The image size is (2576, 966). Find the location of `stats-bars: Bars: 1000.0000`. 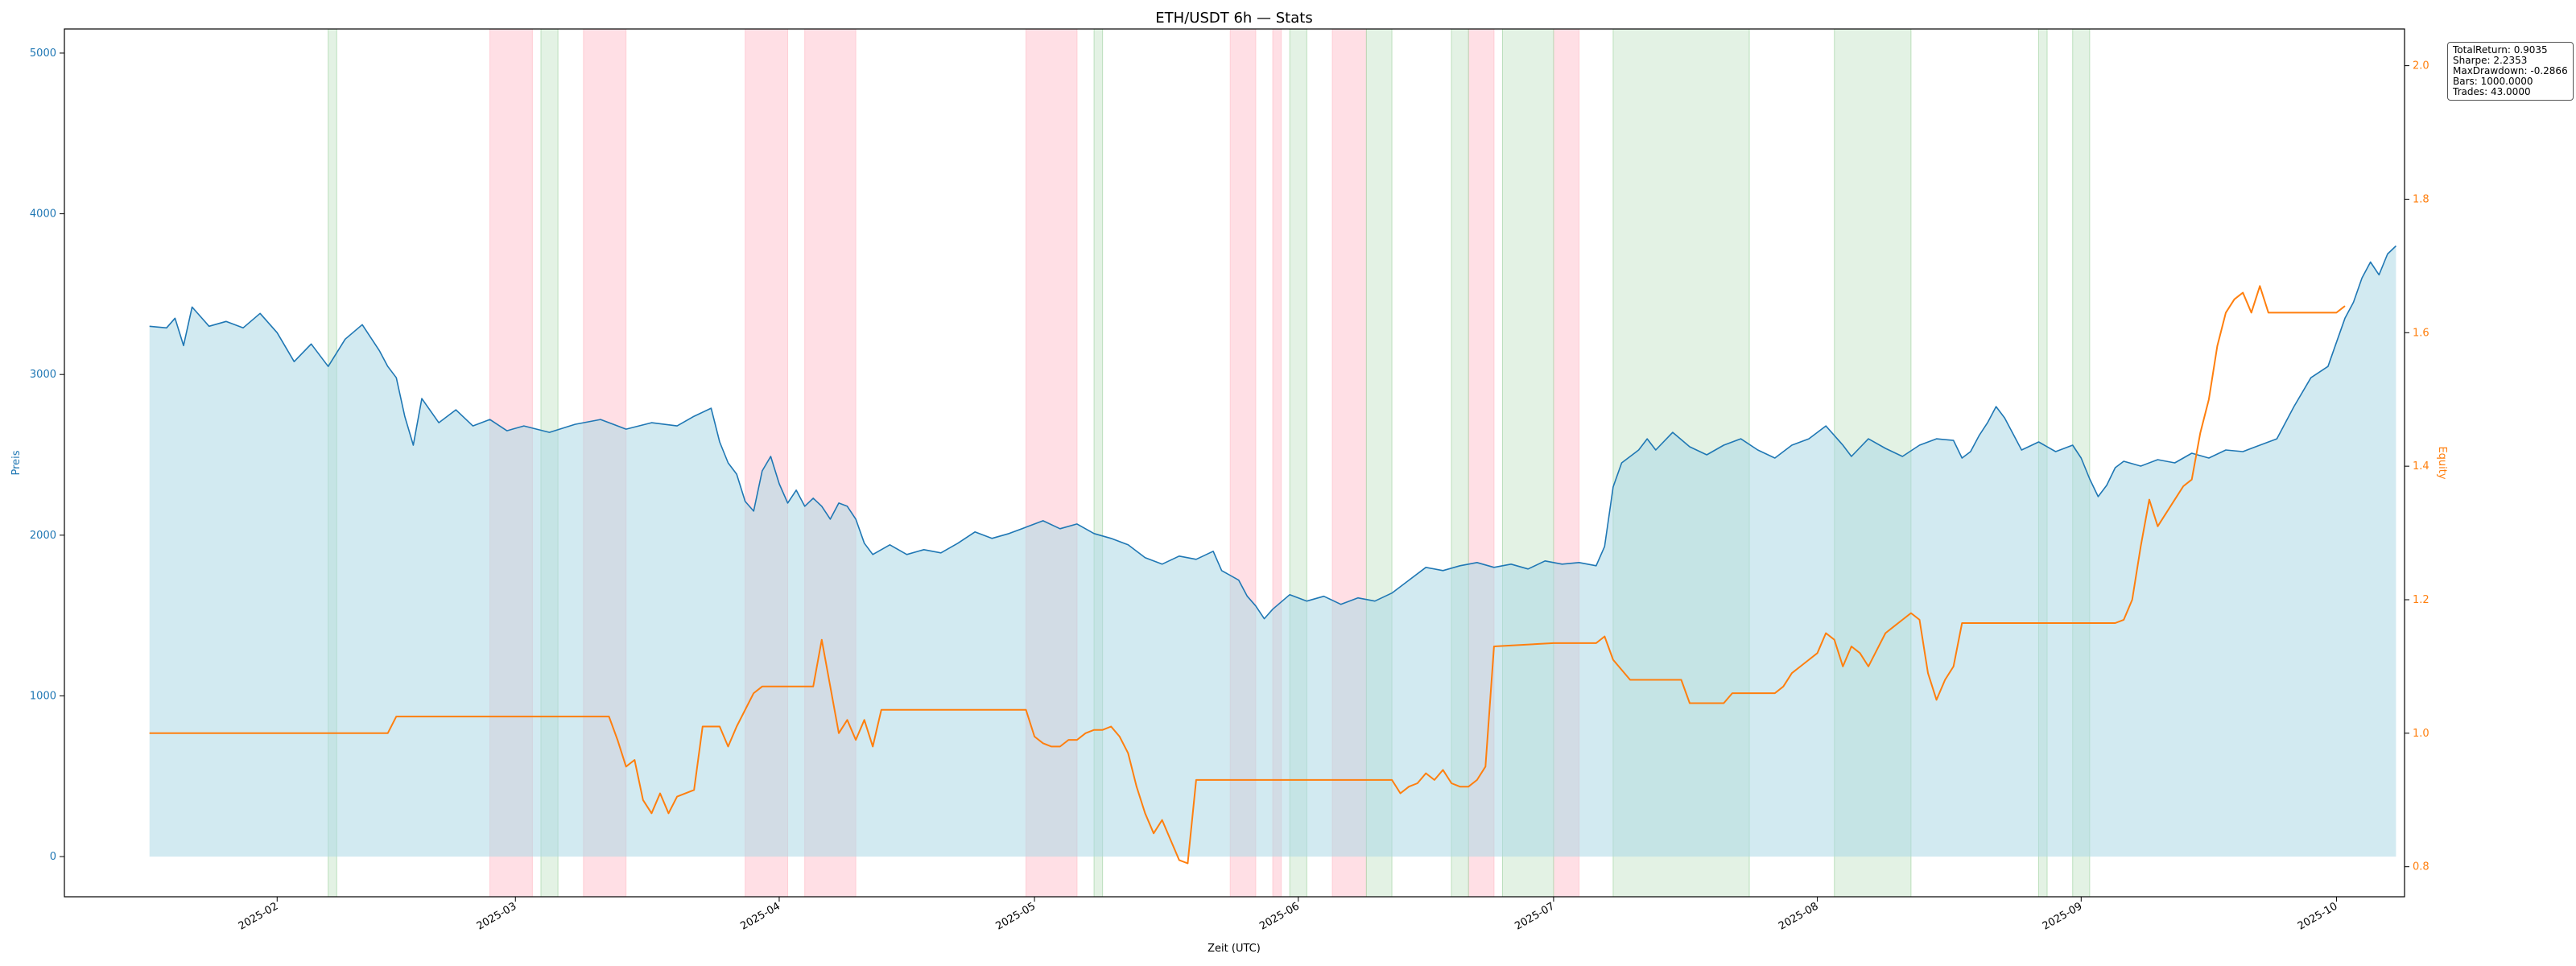

stats-bars: Bars: 1000.0000 is located at coordinates (2493, 81).